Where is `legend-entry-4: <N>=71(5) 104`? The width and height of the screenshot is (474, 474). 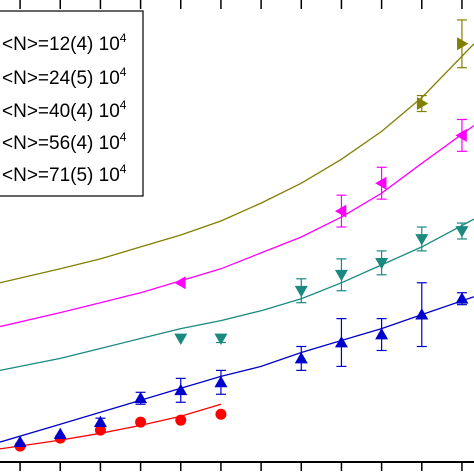 legend-entry-4: <N>=71(5) 104 is located at coordinates (64, 174).